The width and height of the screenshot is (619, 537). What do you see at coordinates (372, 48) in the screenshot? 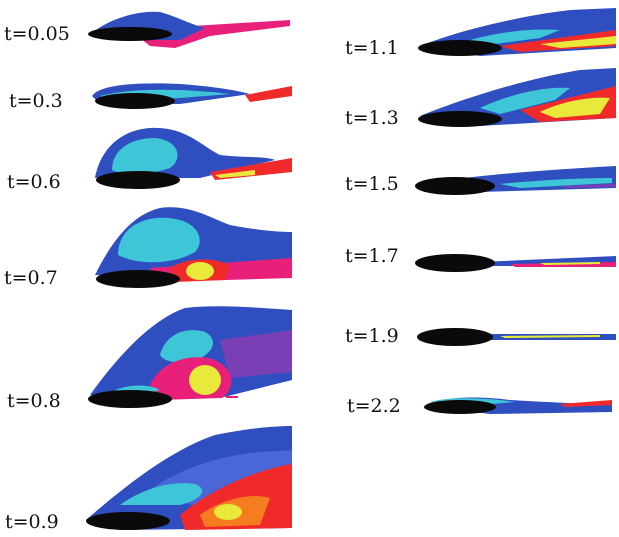
I see `time-label: t=1.1` at bounding box center [372, 48].